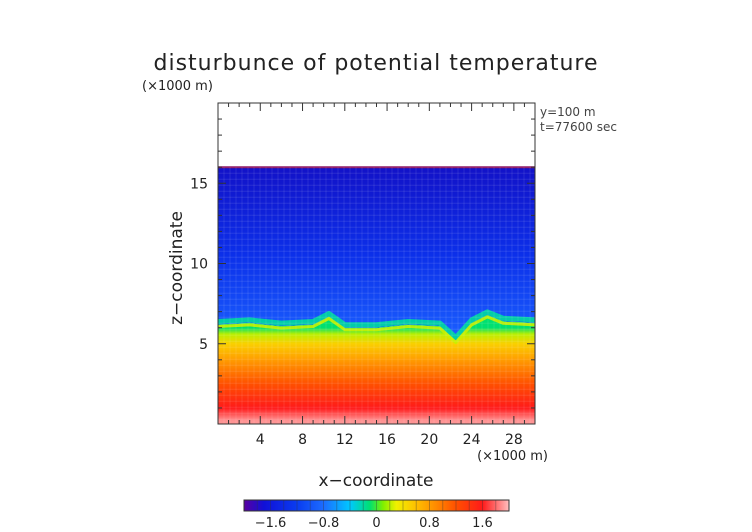  What do you see at coordinates (271, 523) in the screenshot?
I see `colorbar-tick-label: −1.6` at bounding box center [271, 523].